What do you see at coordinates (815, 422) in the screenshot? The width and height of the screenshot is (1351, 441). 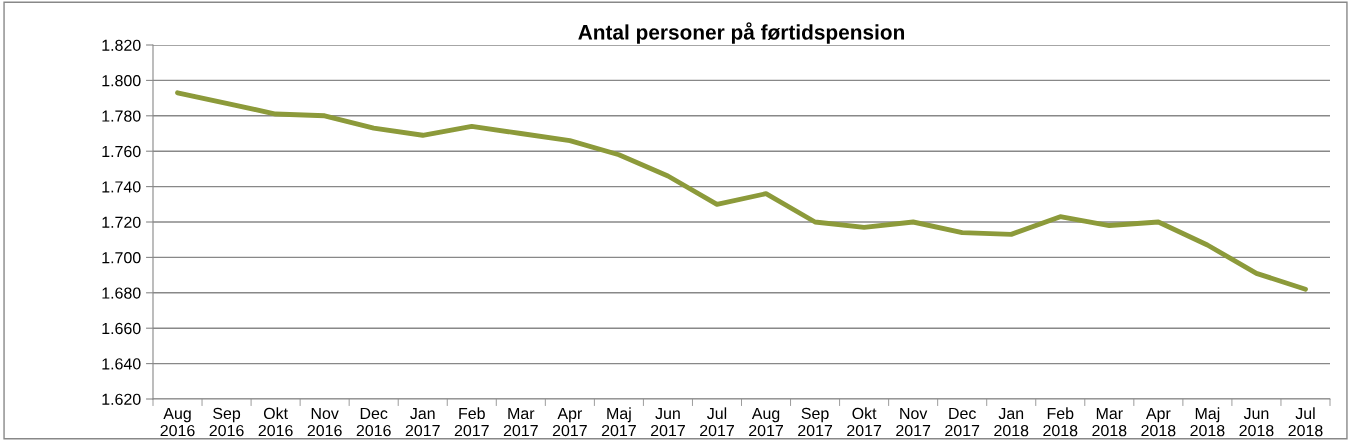 I see `x-tick-label: Sep 2017` at bounding box center [815, 422].